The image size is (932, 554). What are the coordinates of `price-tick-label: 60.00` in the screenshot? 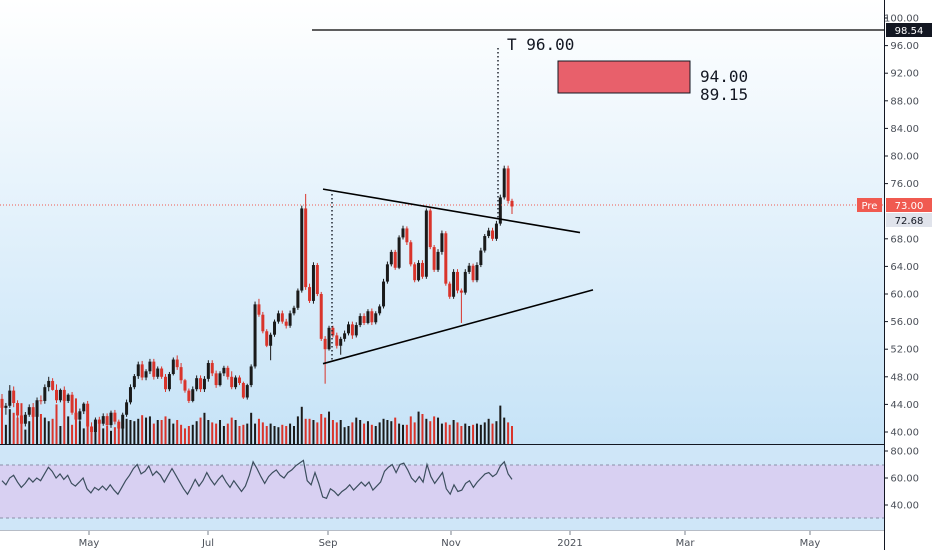 It's located at (904, 295).